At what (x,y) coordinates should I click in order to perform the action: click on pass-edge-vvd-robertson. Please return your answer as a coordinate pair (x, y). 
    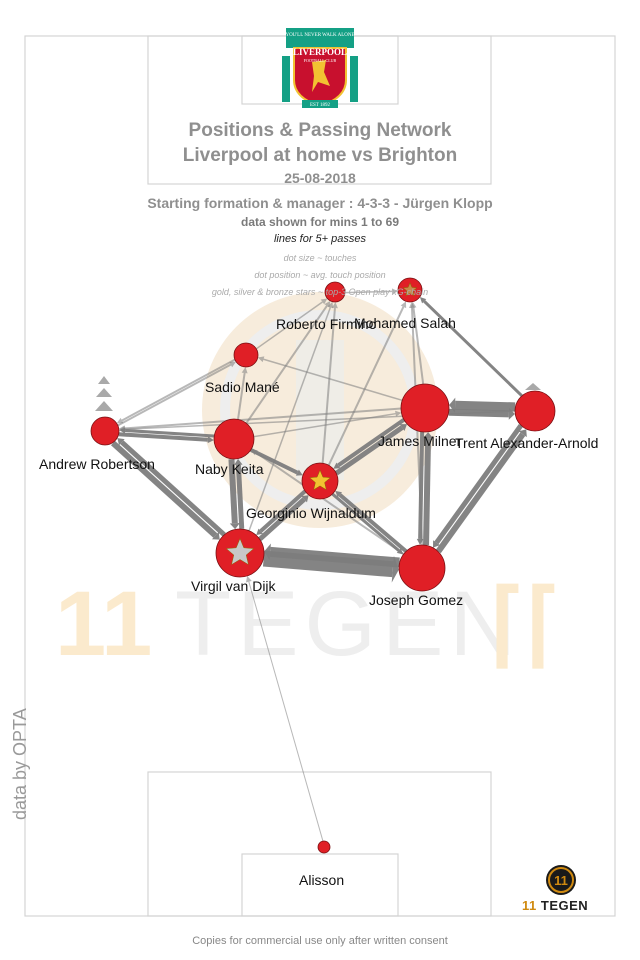
    Looking at the image, I should click on (173, 488).